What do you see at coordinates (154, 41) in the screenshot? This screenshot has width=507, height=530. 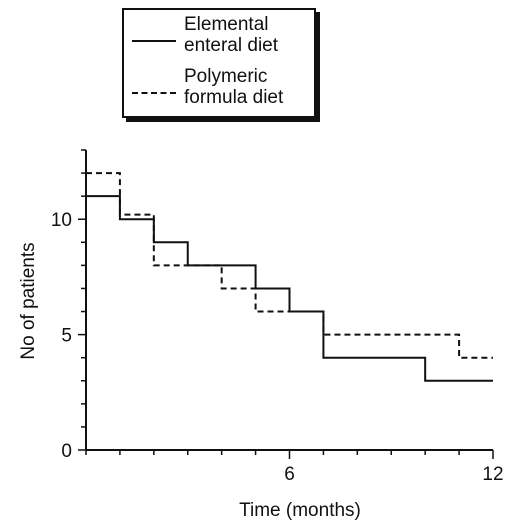 I see `legend-swatch-solid` at bounding box center [154, 41].